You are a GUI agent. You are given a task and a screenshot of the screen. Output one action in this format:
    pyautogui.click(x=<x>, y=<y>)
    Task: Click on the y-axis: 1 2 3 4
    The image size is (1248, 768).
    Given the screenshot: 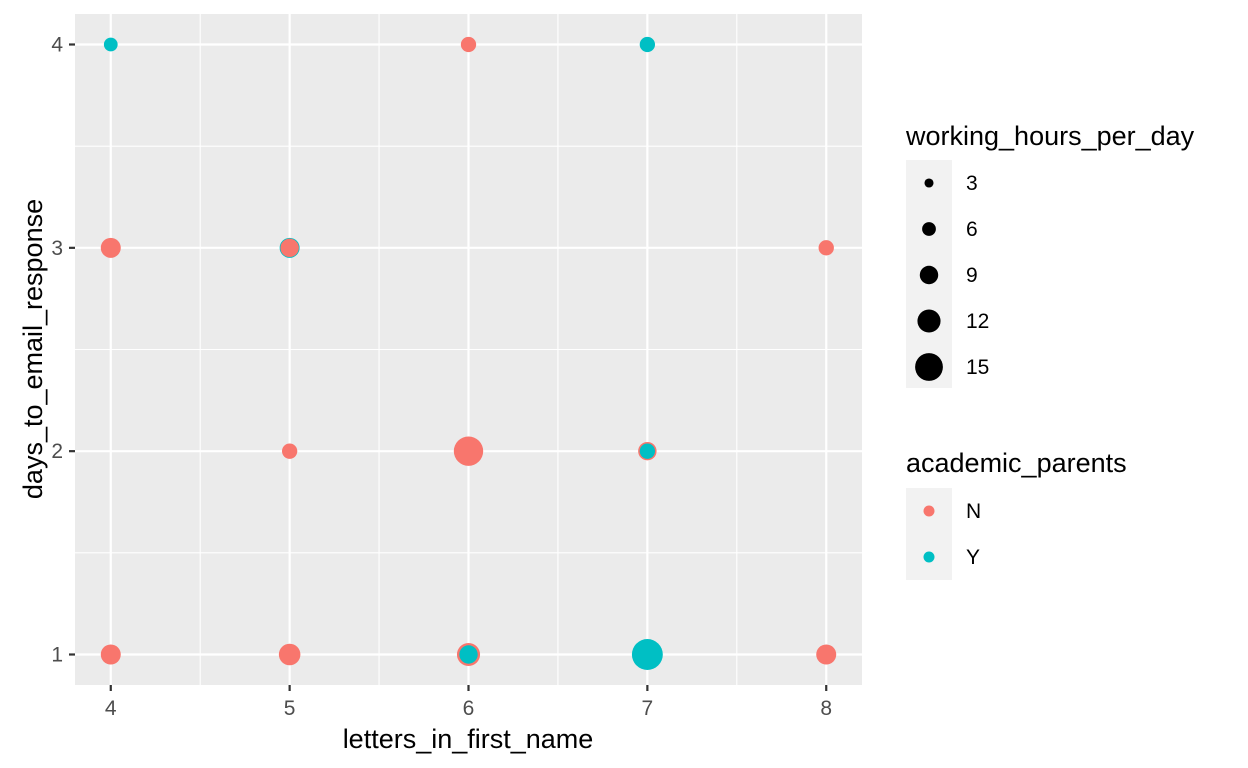 What is the action you would take?
    pyautogui.click(x=63, y=350)
    